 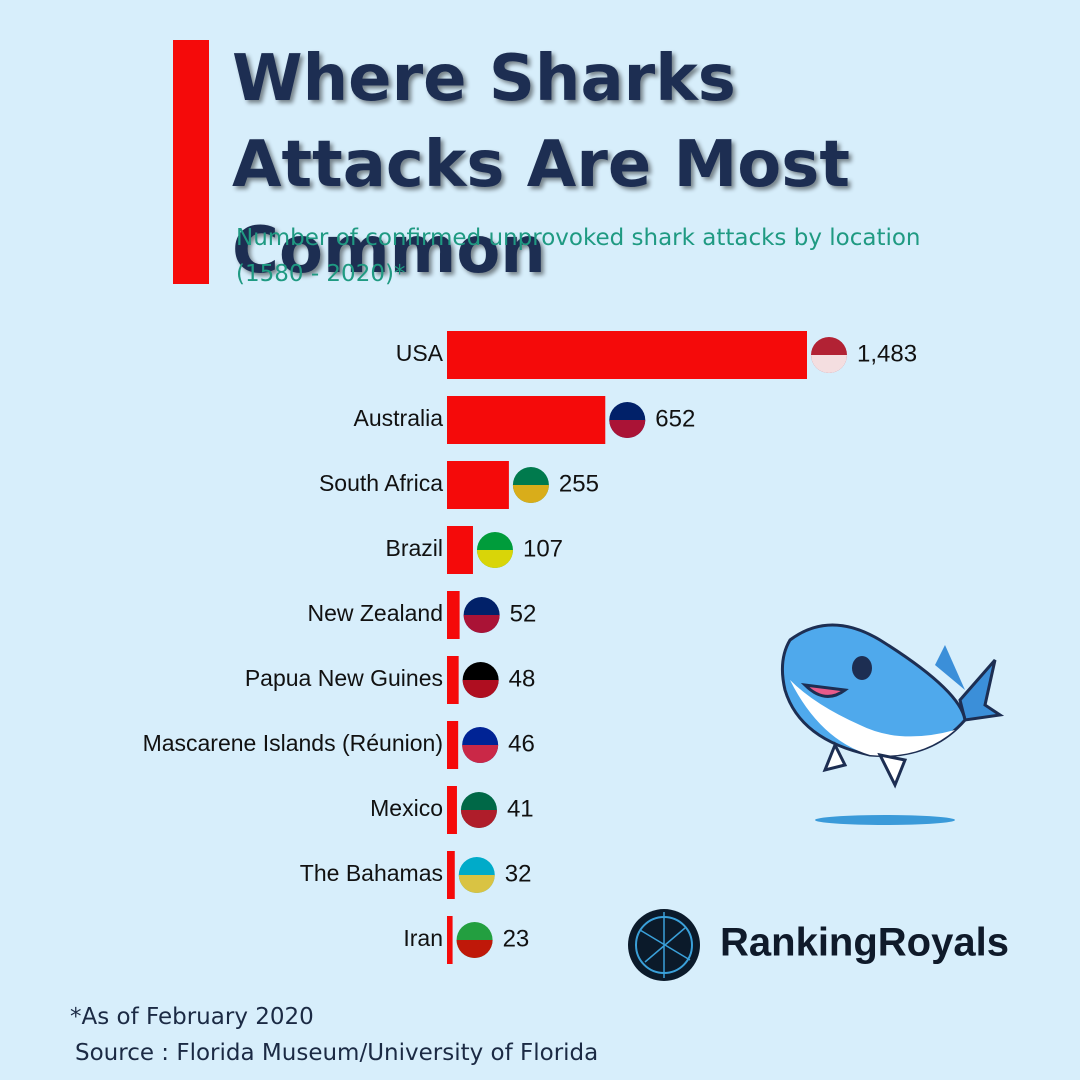 What do you see at coordinates (371, 873) in the screenshot?
I see `category-label: The Bahamas` at bounding box center [371, 873].